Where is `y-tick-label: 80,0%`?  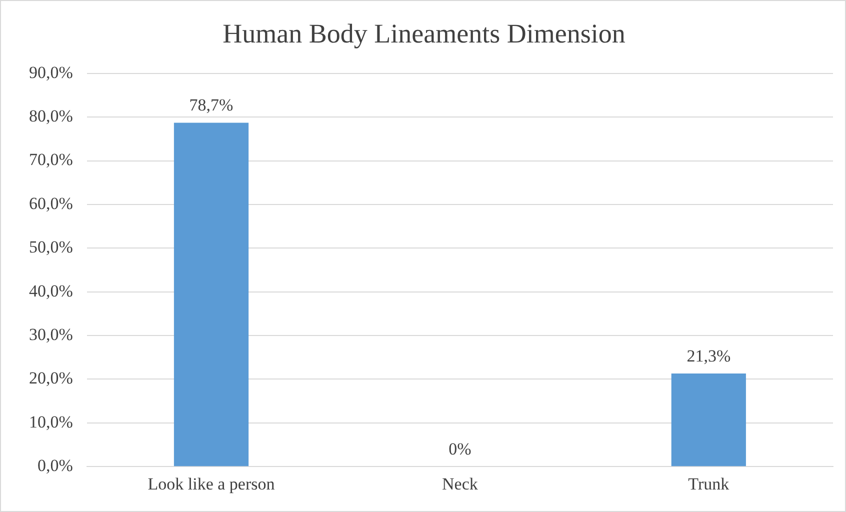
y-tick-label: 80,0% is located at coordinates (50, 116).